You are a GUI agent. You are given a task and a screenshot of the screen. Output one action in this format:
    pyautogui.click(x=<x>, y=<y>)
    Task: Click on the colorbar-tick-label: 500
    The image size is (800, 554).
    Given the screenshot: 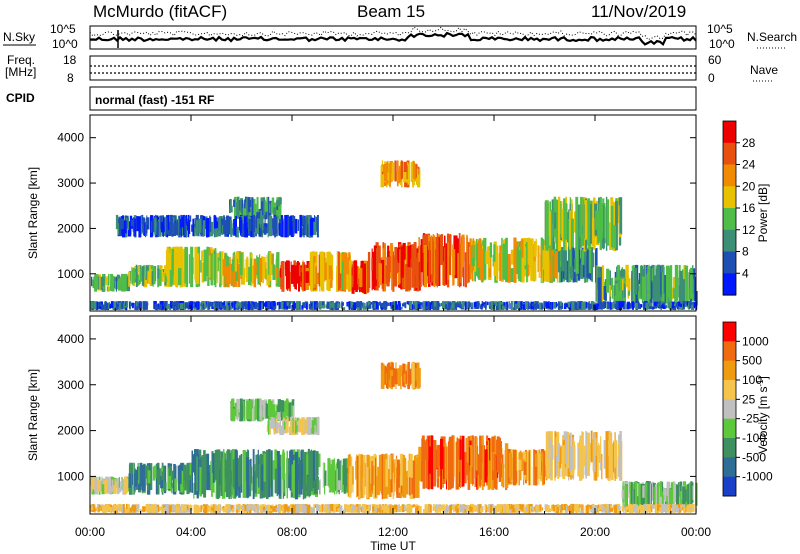 What is the action you would take?
    pyautogui.click(x=752, y=361)
    